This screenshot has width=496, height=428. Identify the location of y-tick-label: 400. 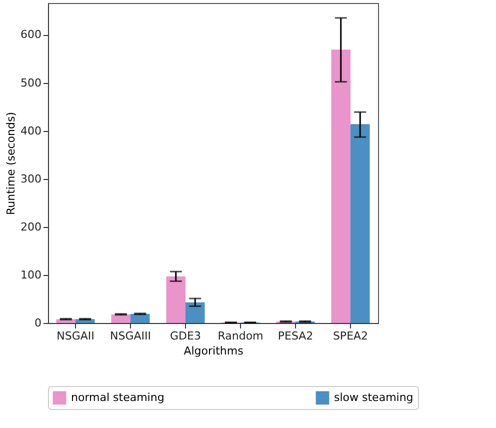
(31, 131).